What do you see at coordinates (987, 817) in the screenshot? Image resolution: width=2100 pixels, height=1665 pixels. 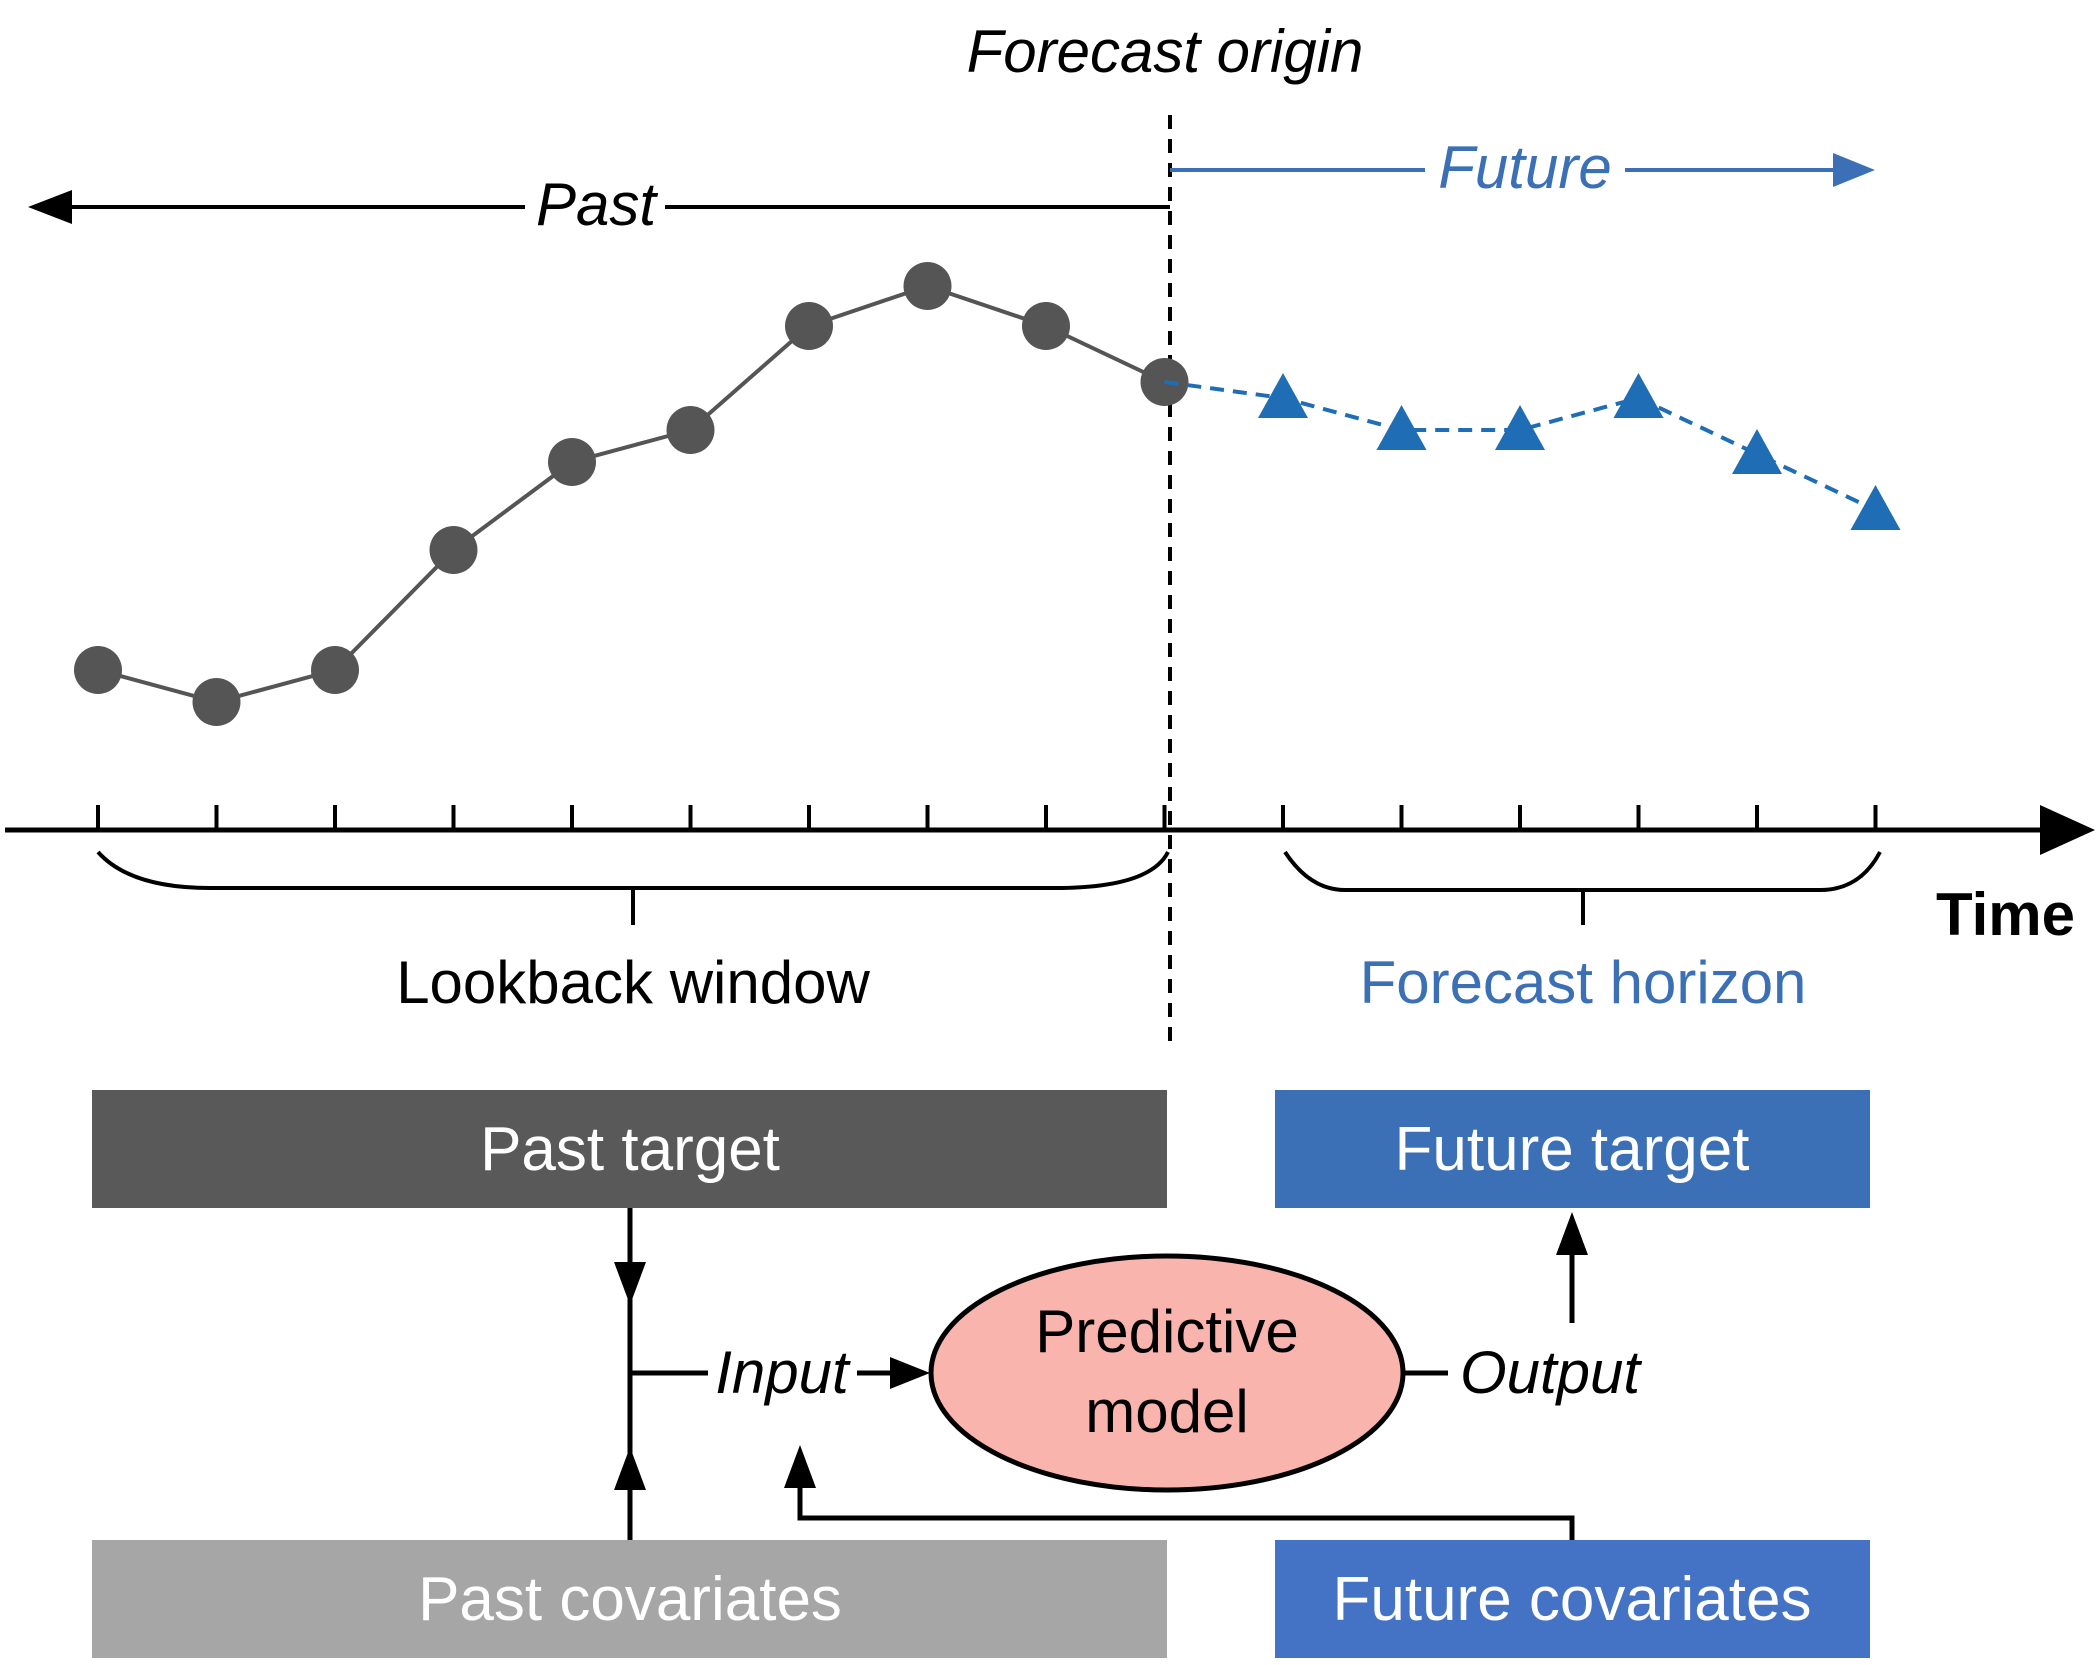 I see `axis-ticks` at bounding box center [987, 817].